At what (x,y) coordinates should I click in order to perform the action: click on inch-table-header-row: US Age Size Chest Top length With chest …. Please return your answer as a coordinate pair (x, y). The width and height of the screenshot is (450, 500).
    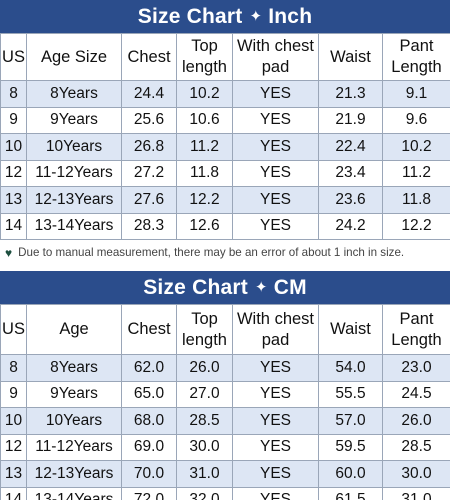
    Looking at the image, I should click on (225, 57).